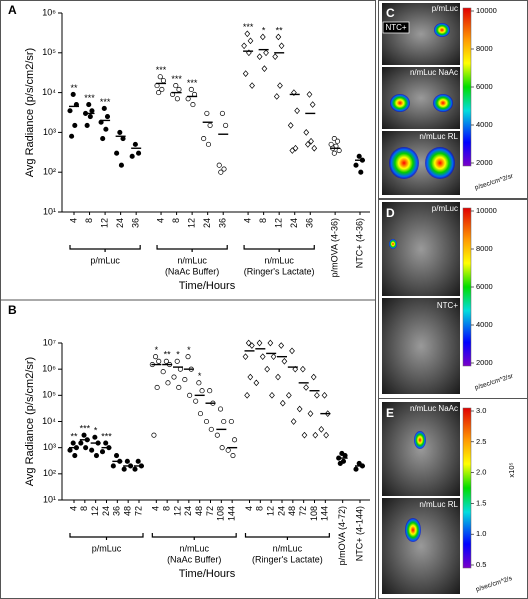 The height and width of the screenshot is (599, 528). I want to click on group-sublabel: (Ringer's Lactate), so click(279, 271).